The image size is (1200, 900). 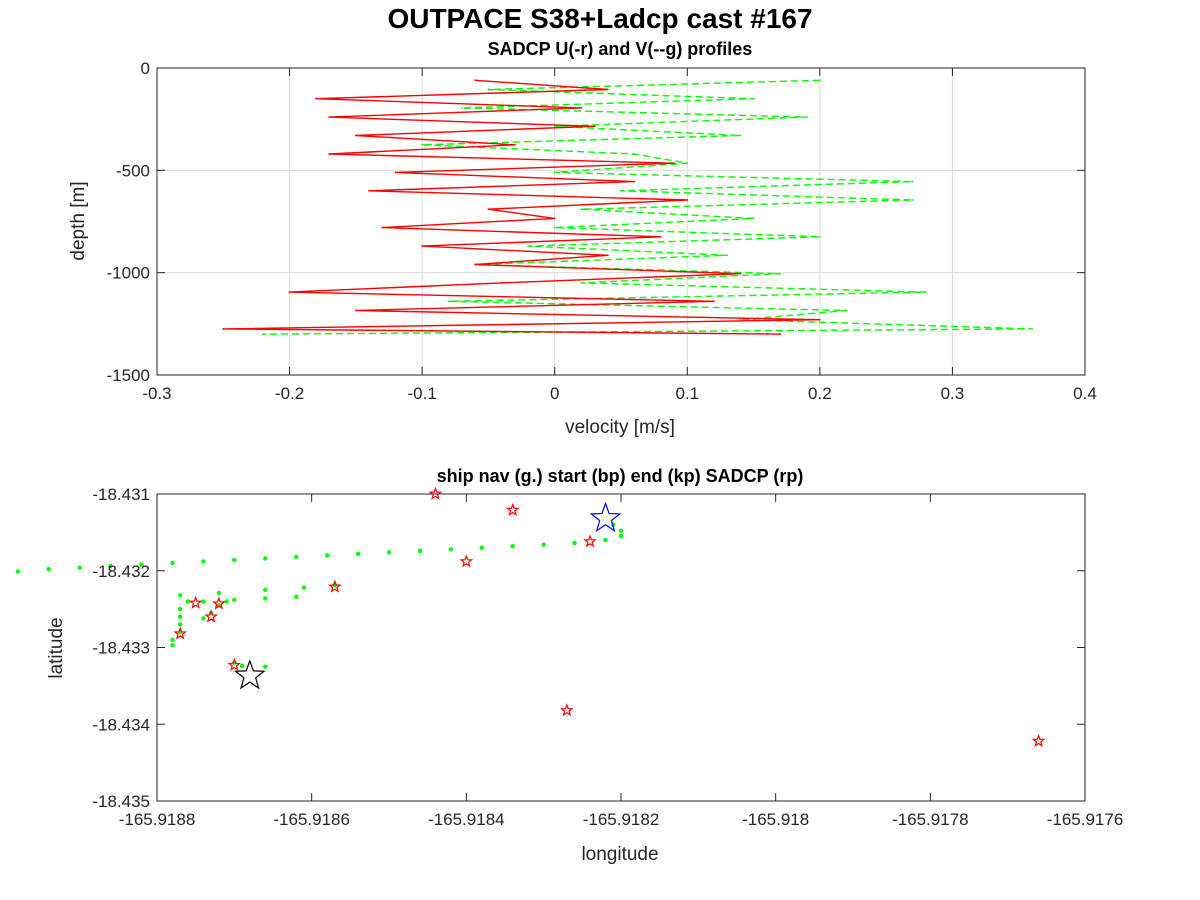 What do you see at coordinates (1085, 393) in the screenshot?
I see `velocity-xtick-label: 0.4` at bounding box center [1085, 393].